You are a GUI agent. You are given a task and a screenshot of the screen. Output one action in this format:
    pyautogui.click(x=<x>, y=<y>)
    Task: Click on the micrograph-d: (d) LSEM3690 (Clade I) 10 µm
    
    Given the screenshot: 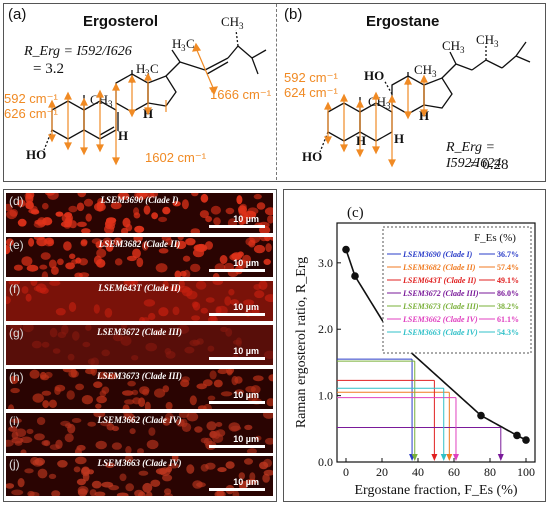 What is the action you would take?
    pyautogui.click(x=139, y=213)
    